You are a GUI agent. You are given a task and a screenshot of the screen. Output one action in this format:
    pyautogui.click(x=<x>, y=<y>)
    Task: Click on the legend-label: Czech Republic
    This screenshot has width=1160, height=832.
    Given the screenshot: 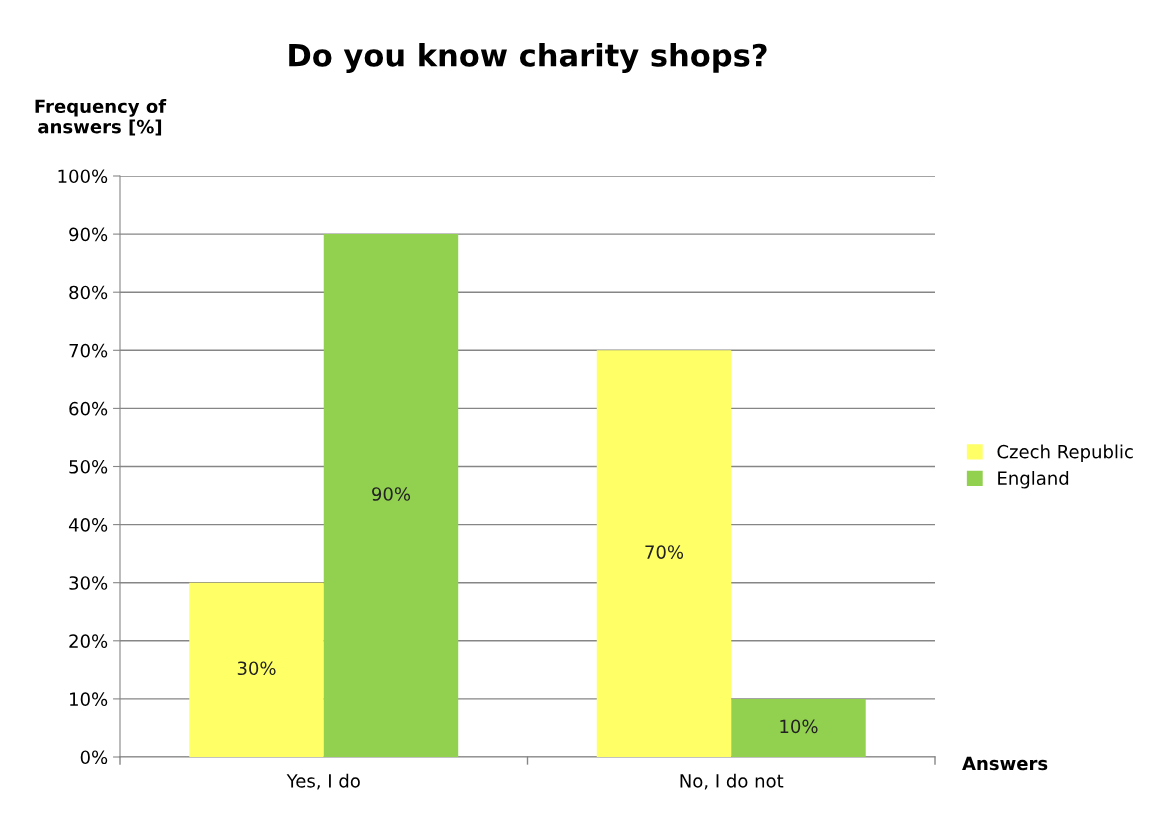 What is the action you would take?
    pyautogui.click(x=1065, y=453)
    